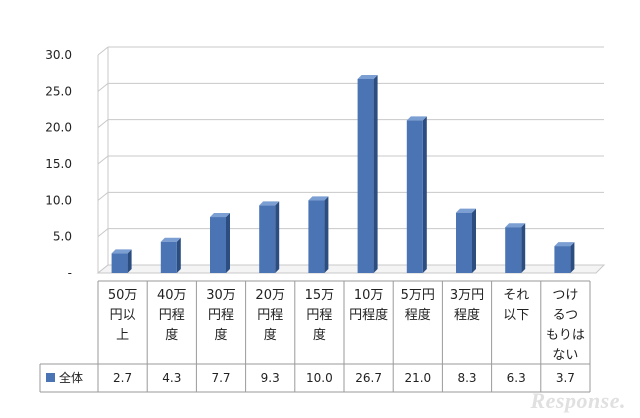 This screenshot has width=640, height=418. Describe the element at coordinates (466, 378) in the screenshot. I see `data-label: 8.3` at that location.